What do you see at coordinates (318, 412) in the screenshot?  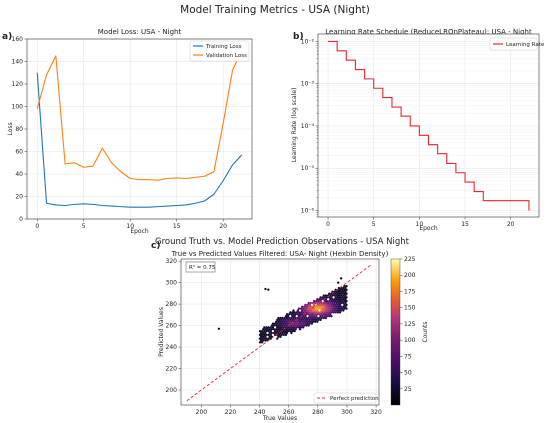 I see `hexbin-x-tick-label: 280` at bounding box center [318, 412].